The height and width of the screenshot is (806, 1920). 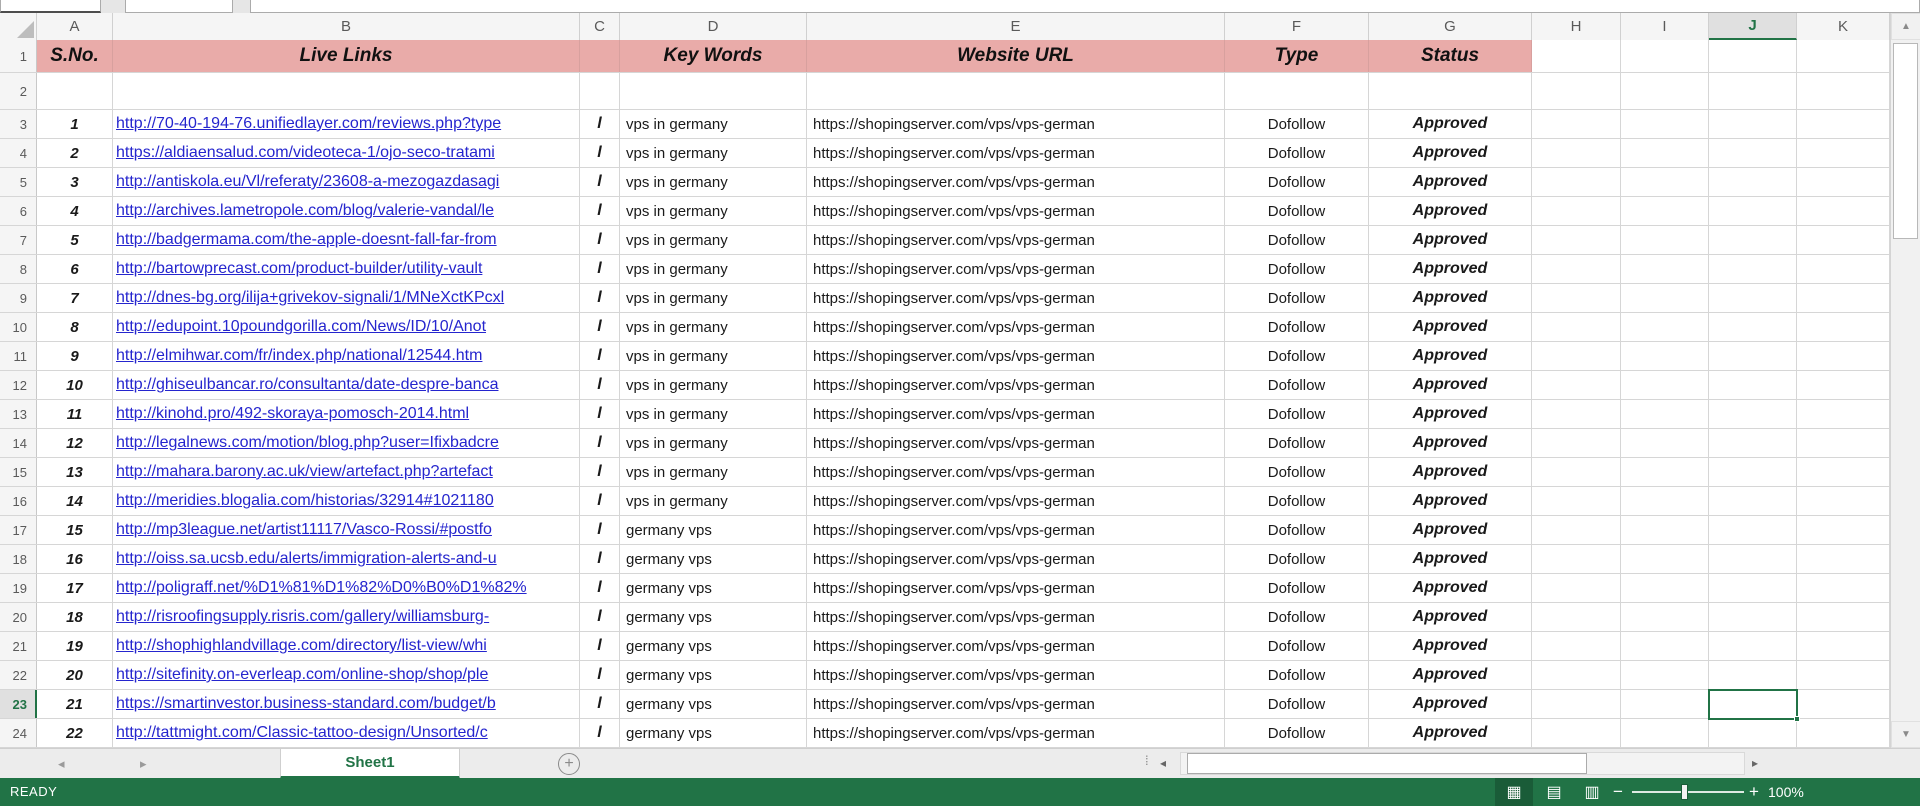 What do you see at coordinates (1753, 298) in the screenshot?
I see `cell-J9` at bounding box center [1753, 298].